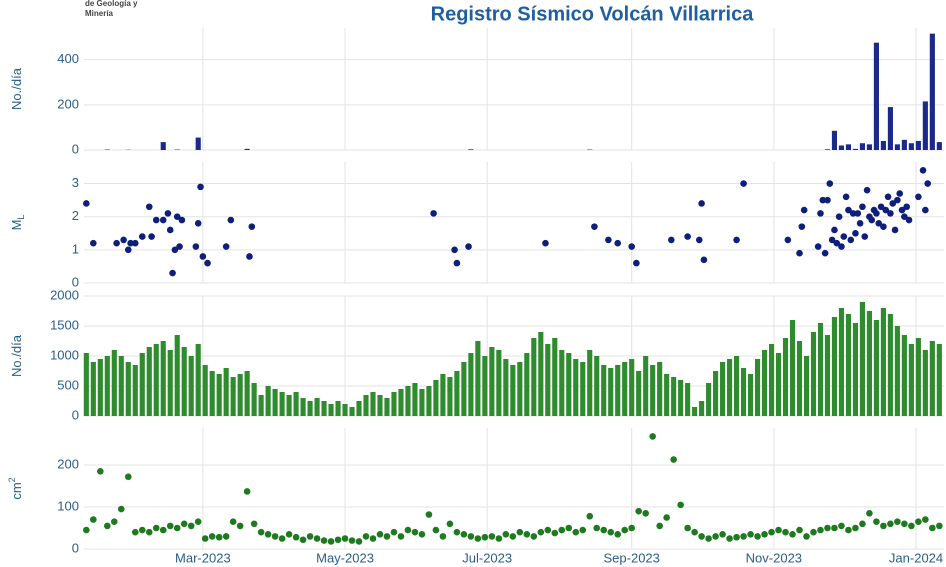 This screenshot has height=567, width=946. Describe the element at coordinates (68, 463) in the screenshot. I see `y-tick-label: 200` at that location.